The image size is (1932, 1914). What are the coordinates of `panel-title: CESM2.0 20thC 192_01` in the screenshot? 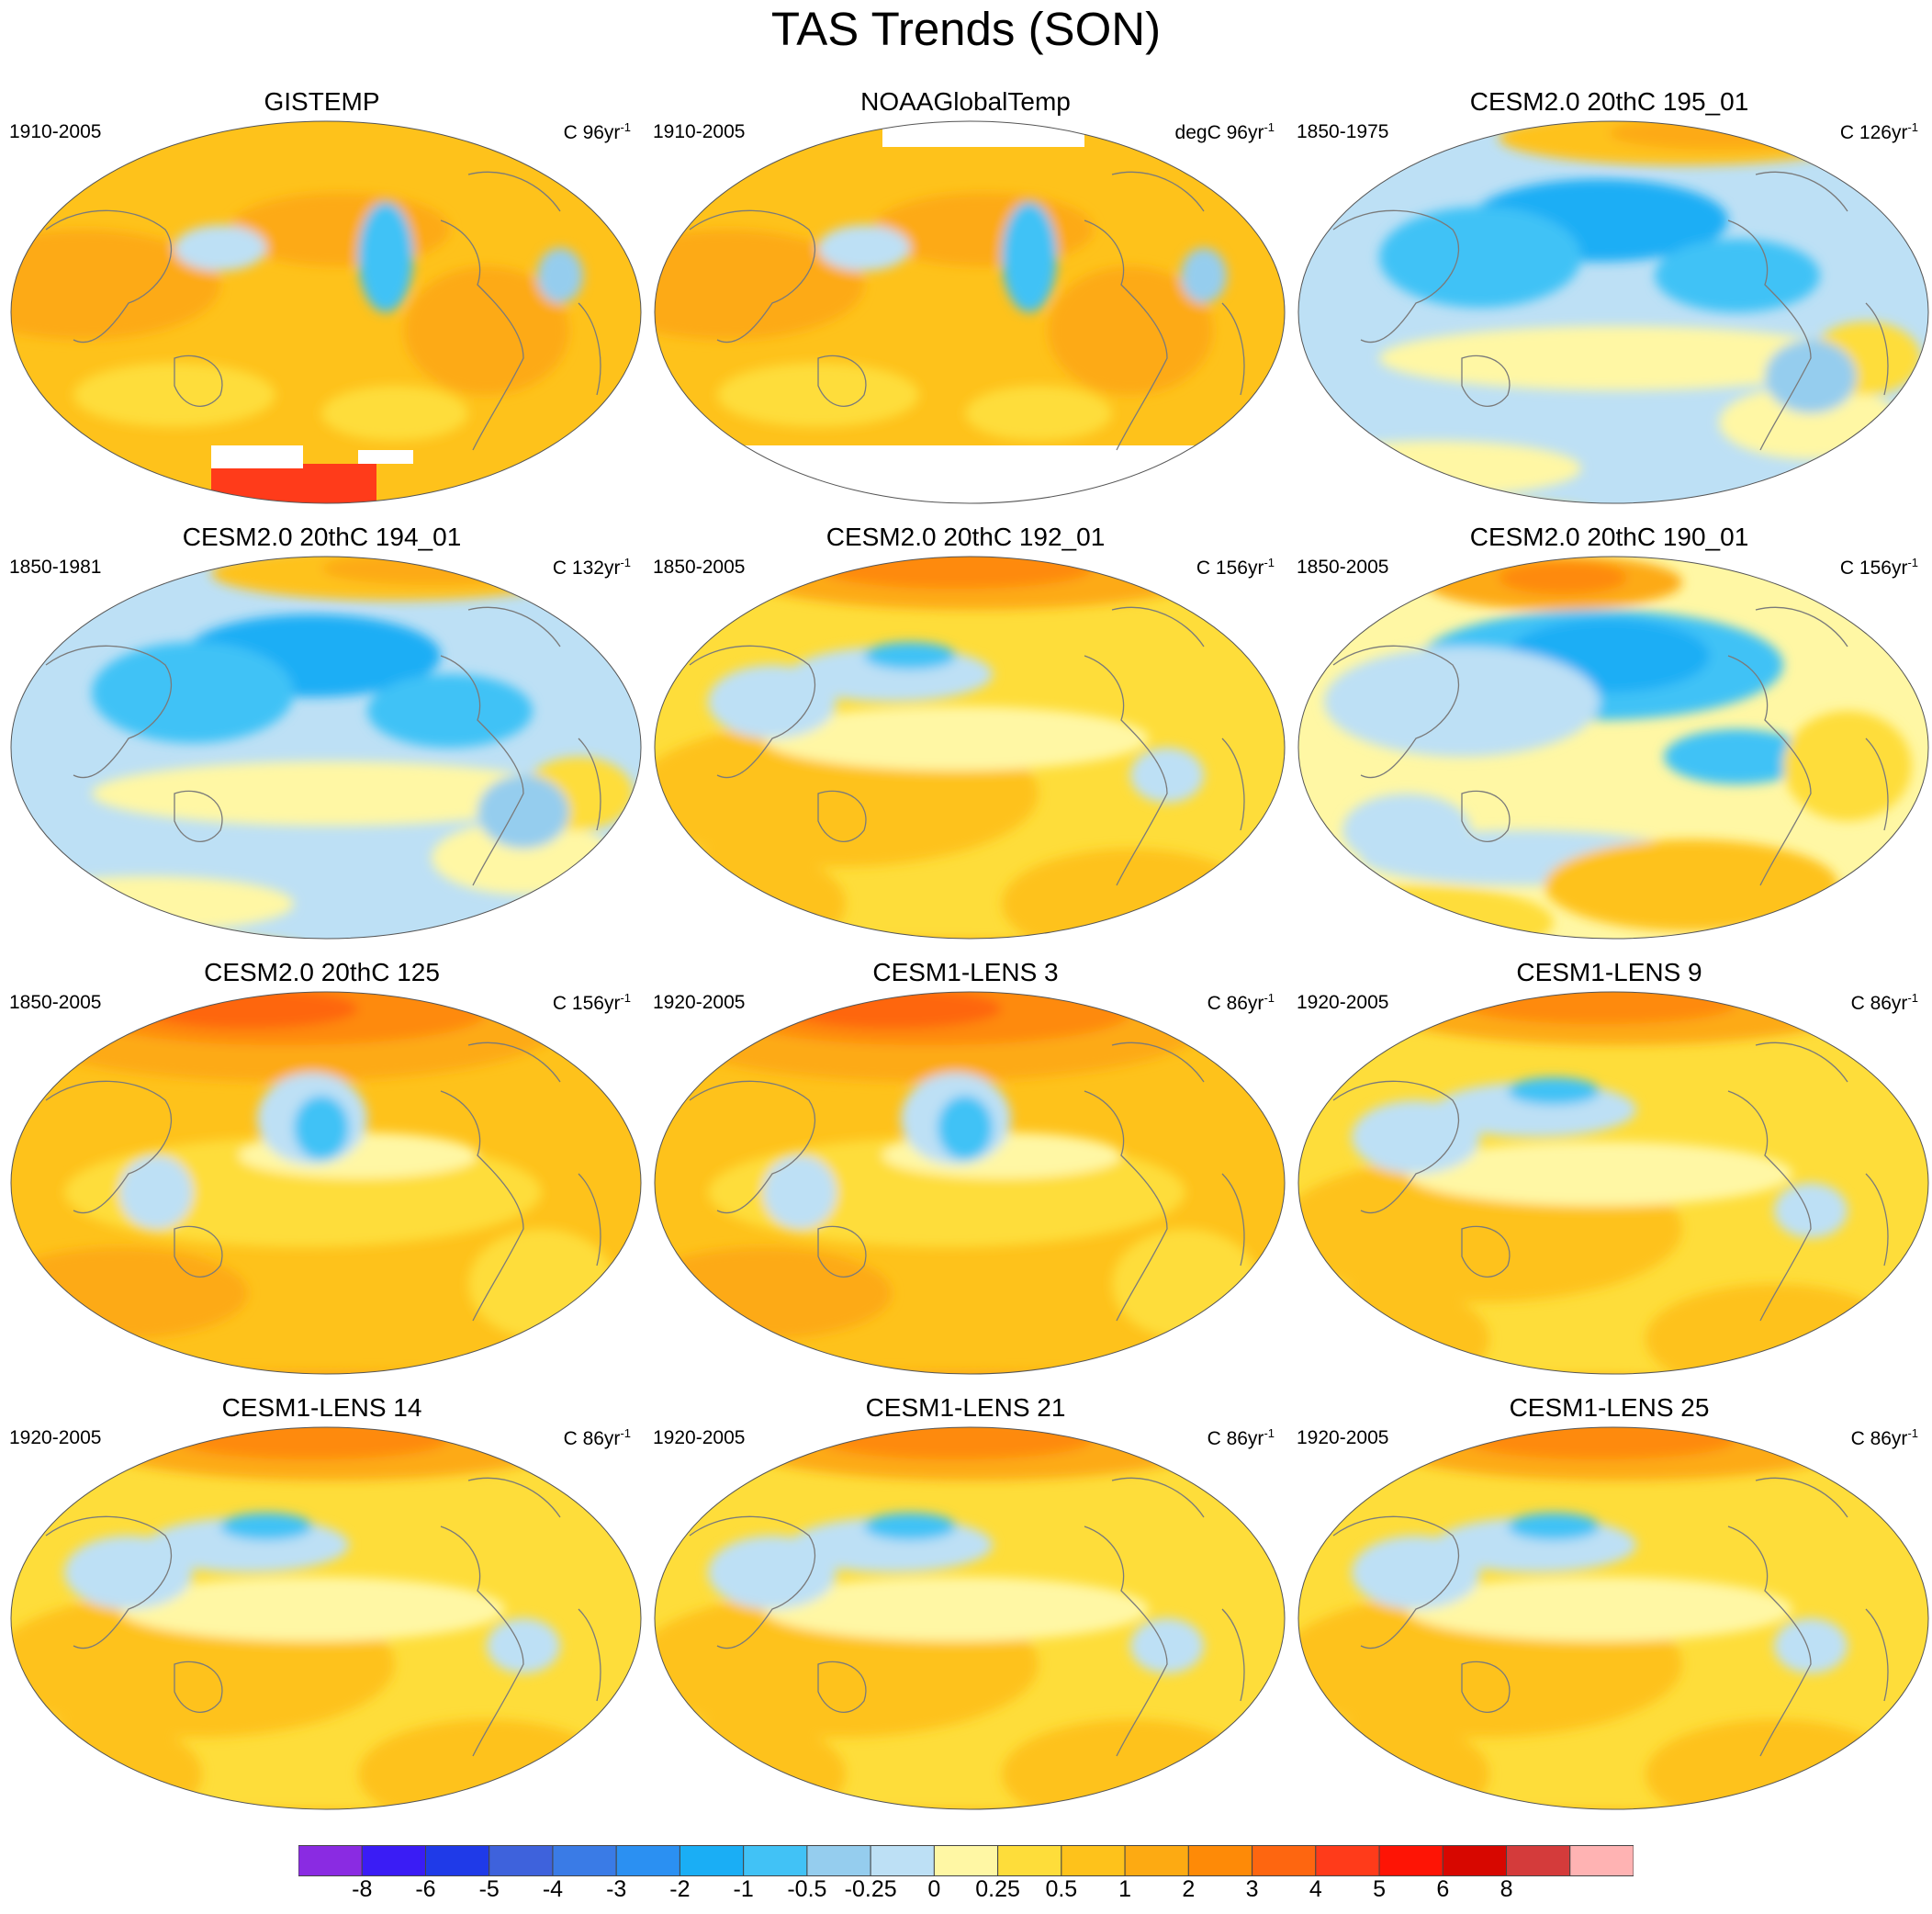 It's located at (966, 537).